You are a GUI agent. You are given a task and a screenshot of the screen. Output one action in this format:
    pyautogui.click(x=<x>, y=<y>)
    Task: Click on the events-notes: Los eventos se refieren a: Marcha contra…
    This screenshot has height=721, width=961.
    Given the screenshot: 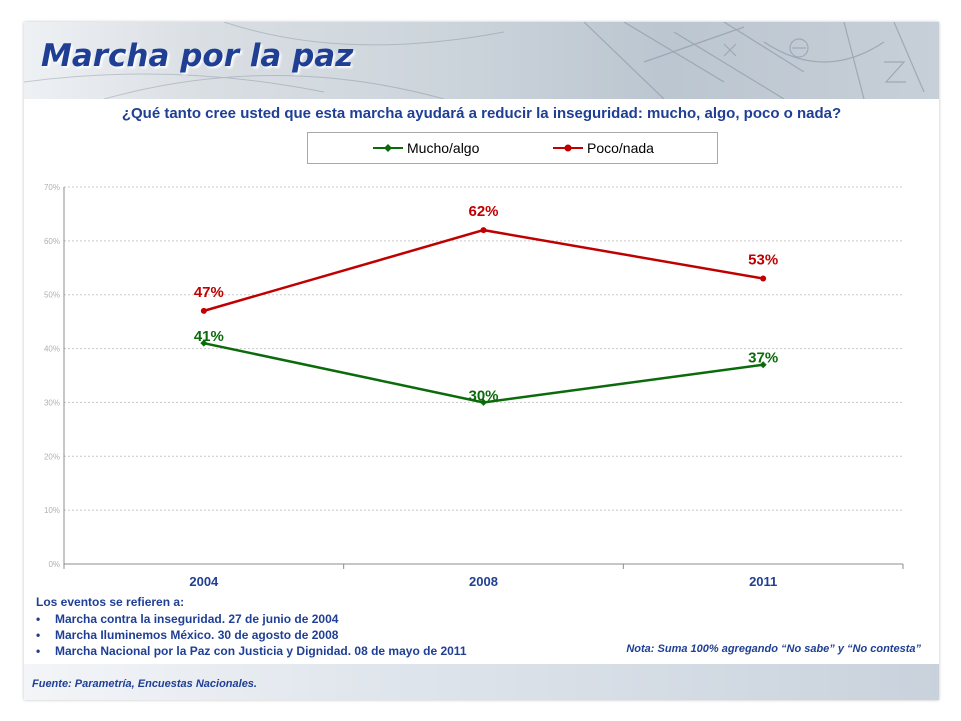 What is the action you would take?
    pyautogui.click(x=336, y=627)
    